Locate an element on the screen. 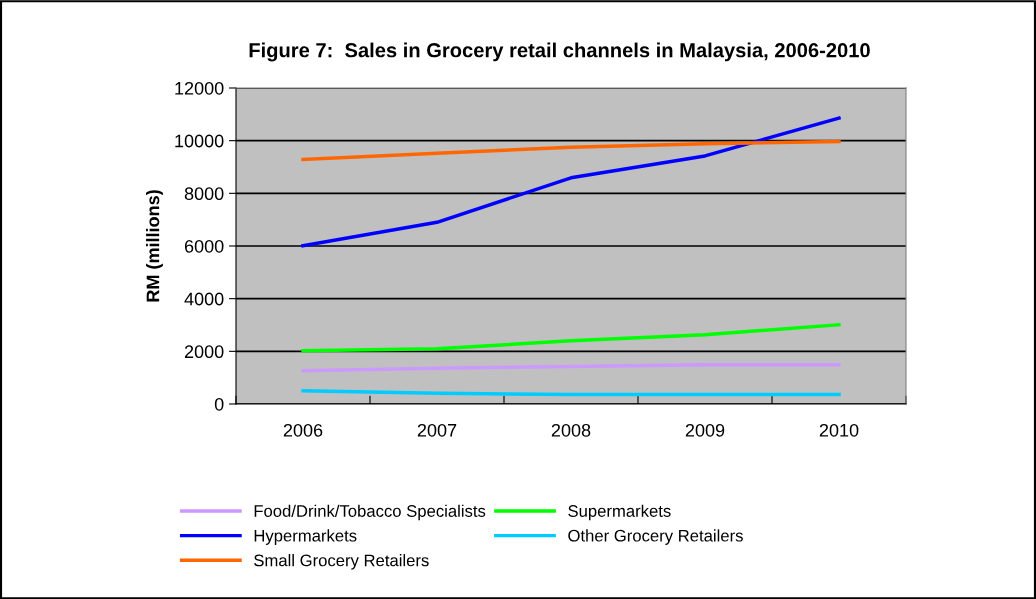  y-tick-label: 6000 is located at coordinates (204, 246).